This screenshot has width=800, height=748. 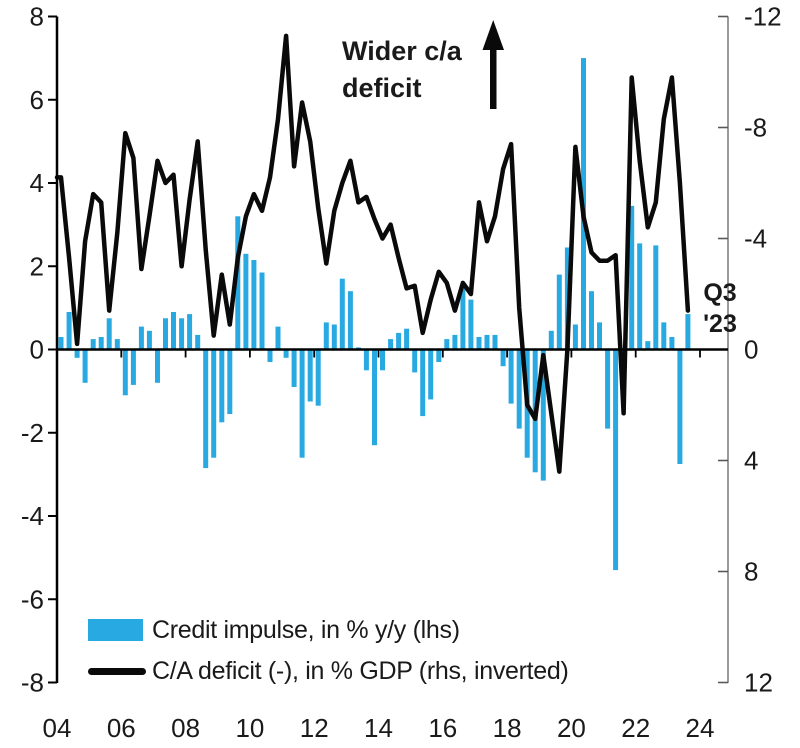 I want to click on svg-text: 14, so click(x=378, y=728).